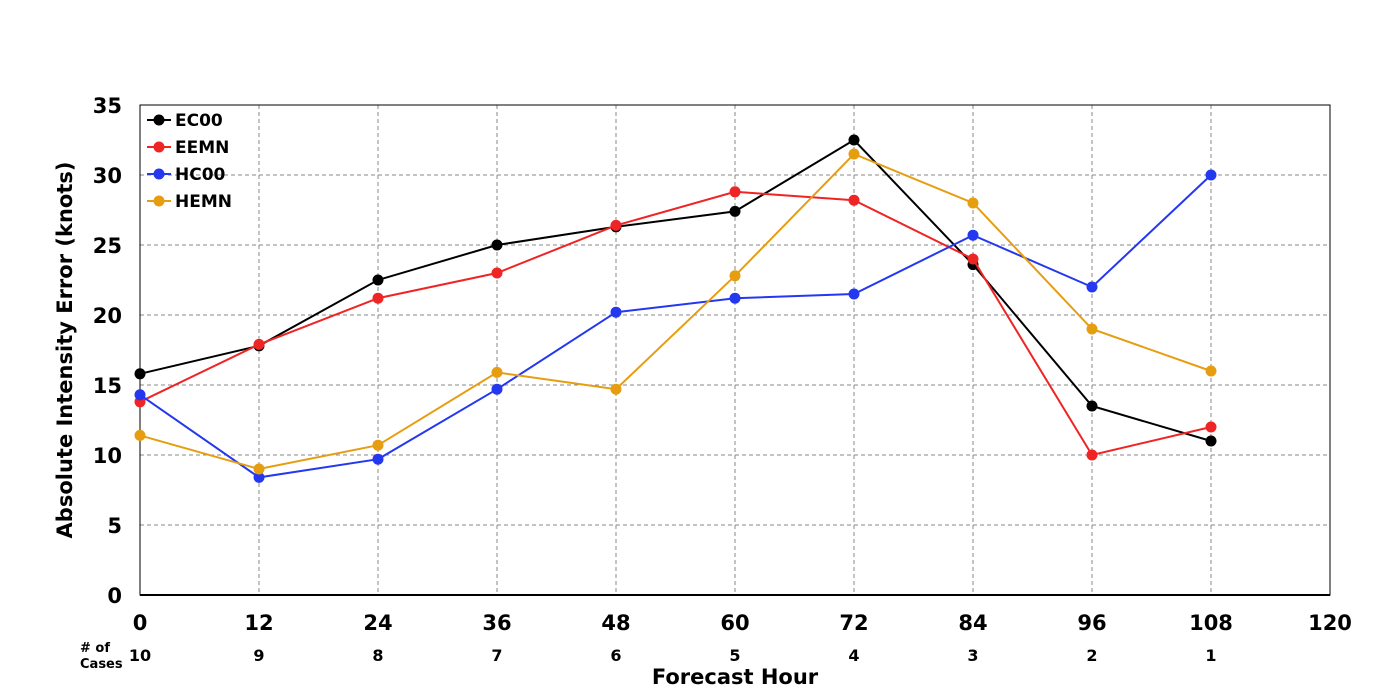  I want to click on legend-item-hemn: HEMN, so click(189, 202).